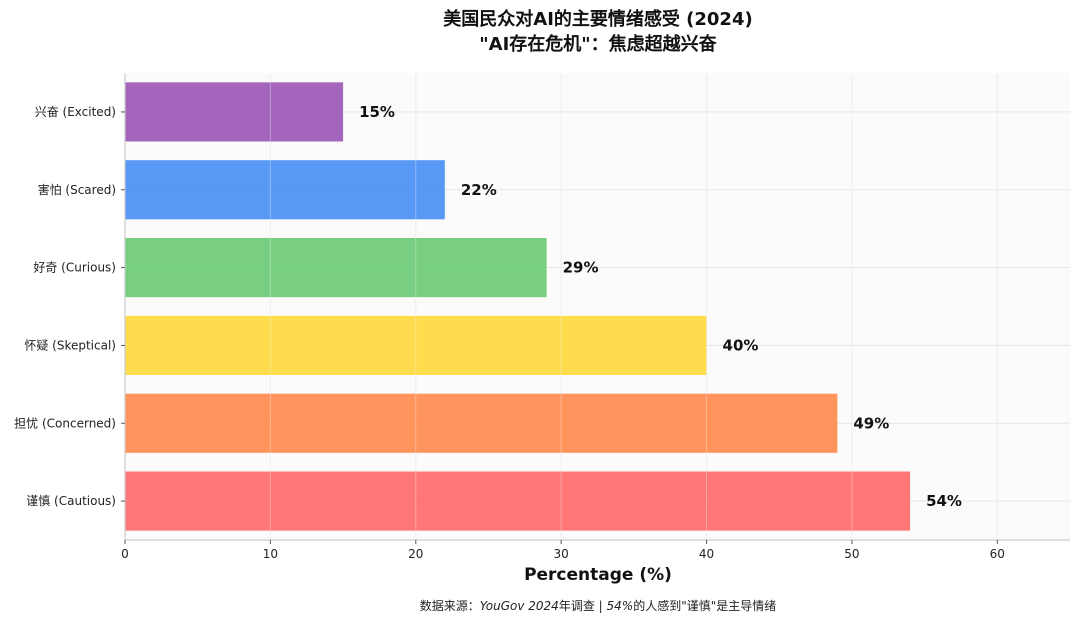 The width and height of the screenshot is (1080, 625). Describe the element at coordinates (620, 606) in the screenshot. I see `footnote-percent: 54%` at that location.